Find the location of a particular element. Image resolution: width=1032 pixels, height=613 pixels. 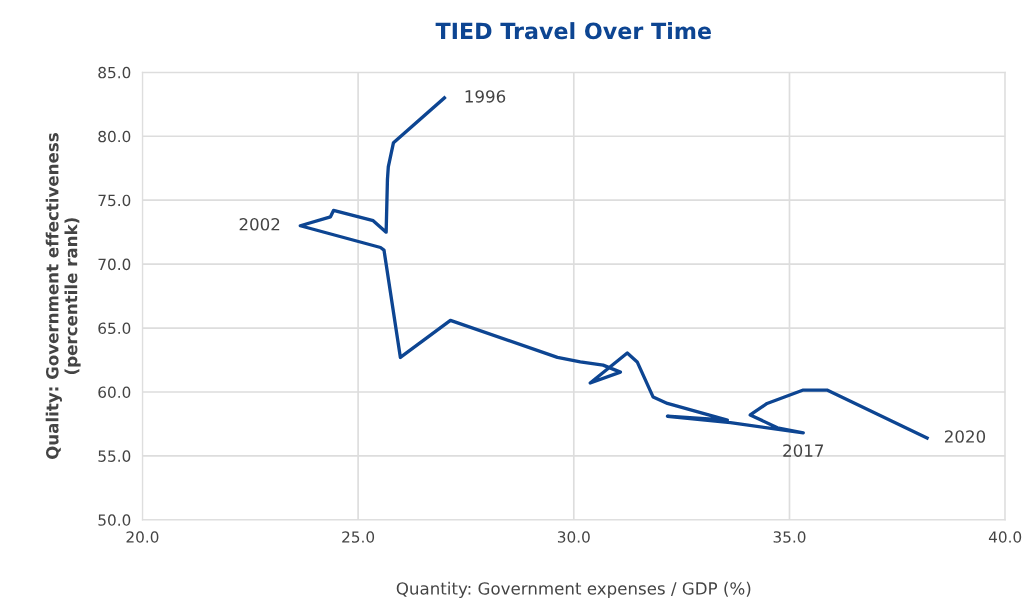

x-axis-title: Quantity: Government expenses / GDP (%) is located at coordinates (573, 589).